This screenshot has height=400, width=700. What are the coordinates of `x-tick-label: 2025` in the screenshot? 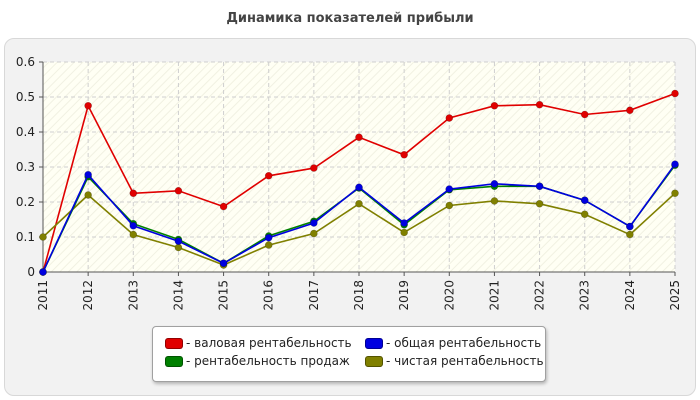 It's located at (675, 295).